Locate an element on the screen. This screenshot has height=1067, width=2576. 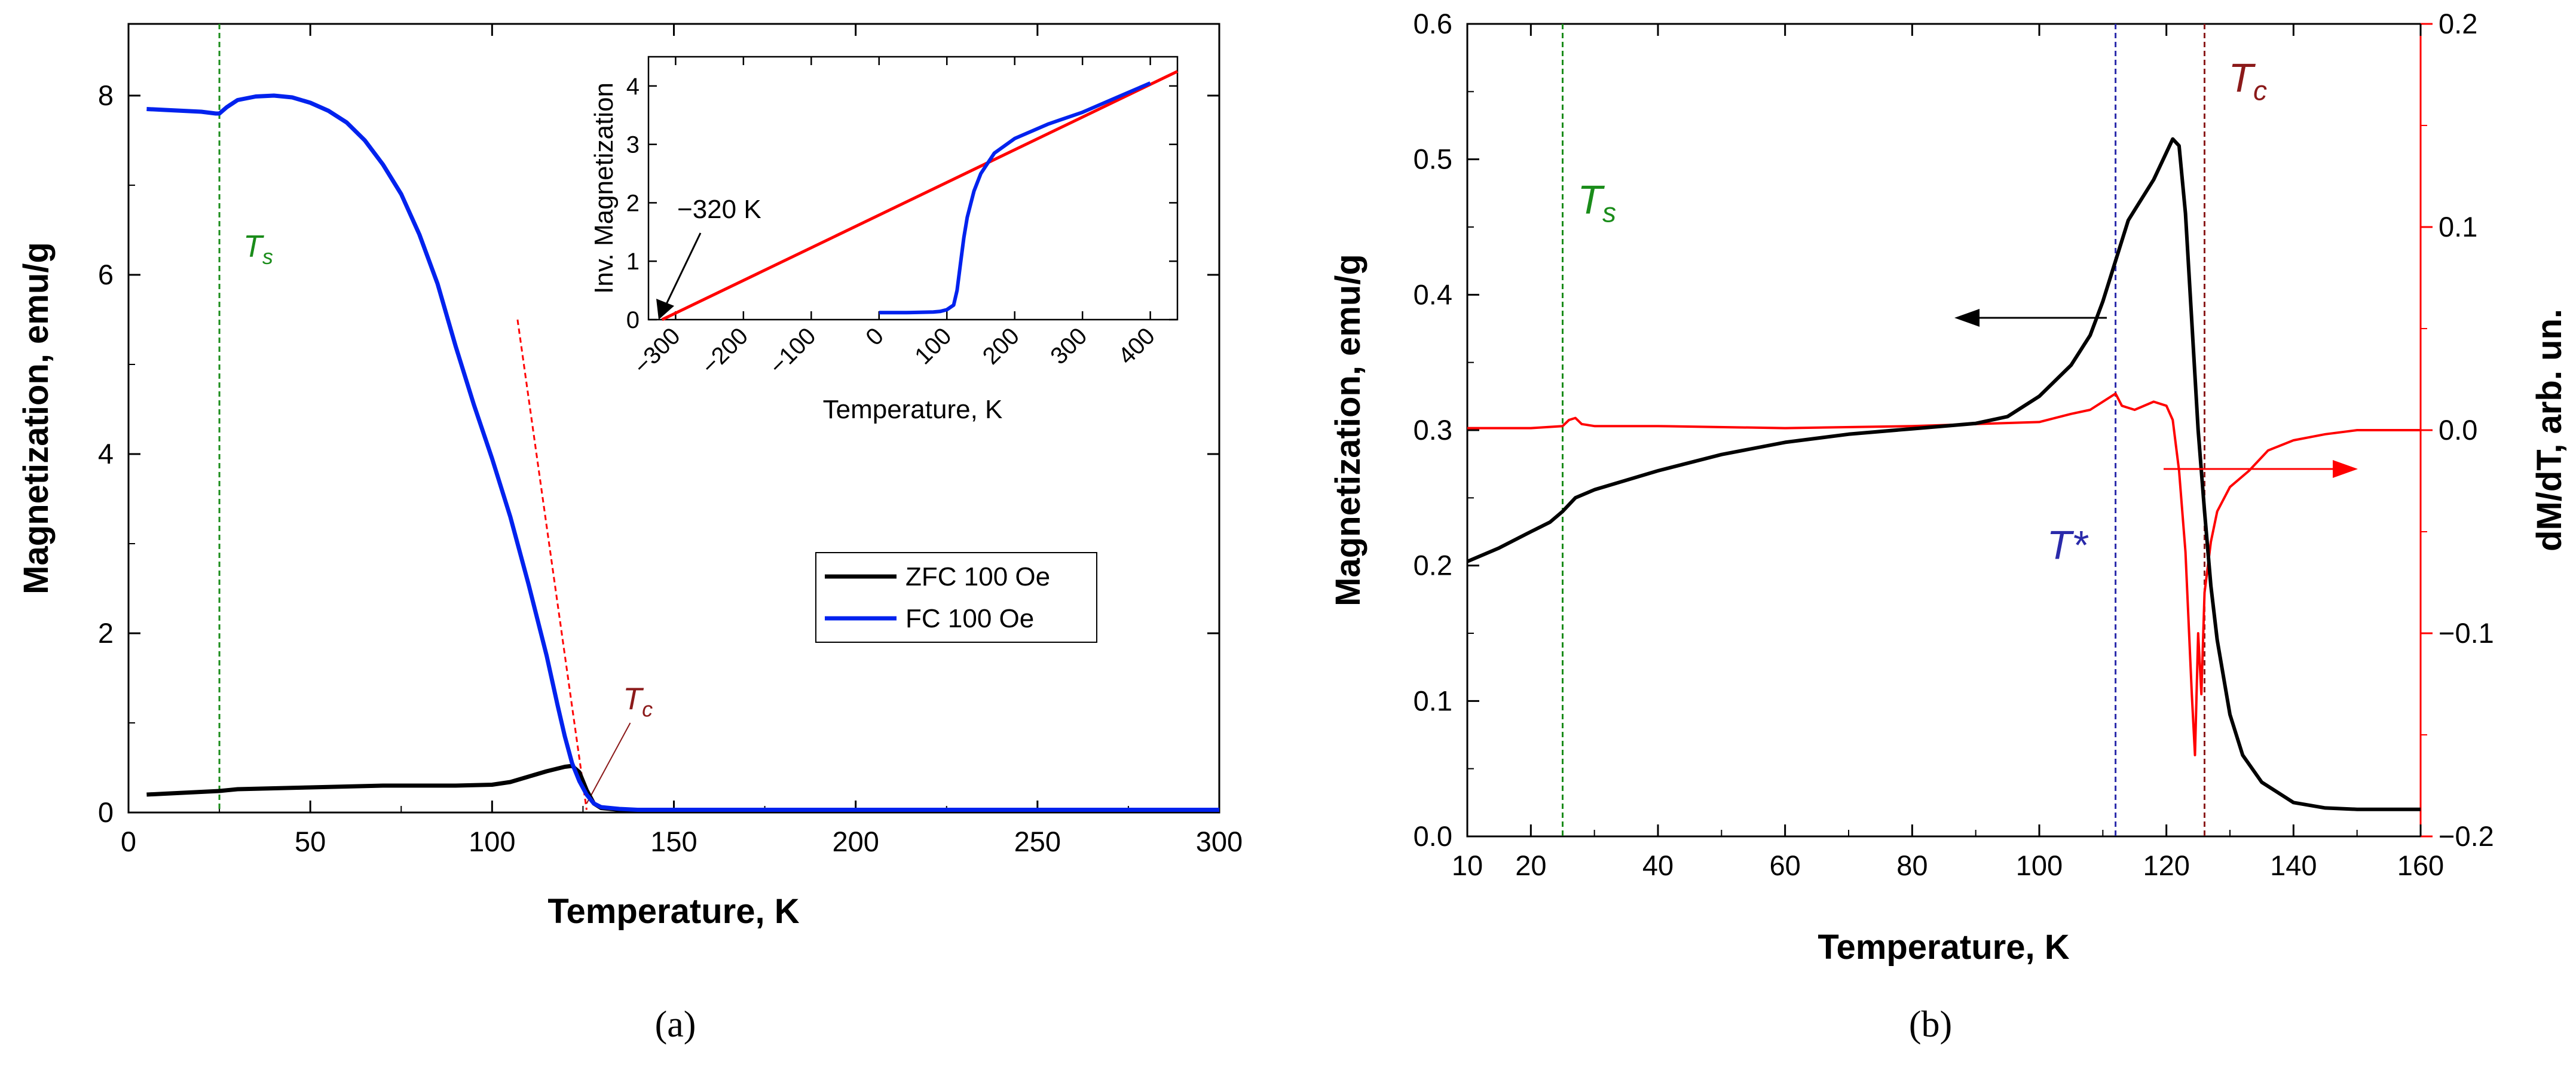
y-axis-right-b: −0.2 −0.1 0.0 0.1 0.2 is located at coordinates (2457, 430).